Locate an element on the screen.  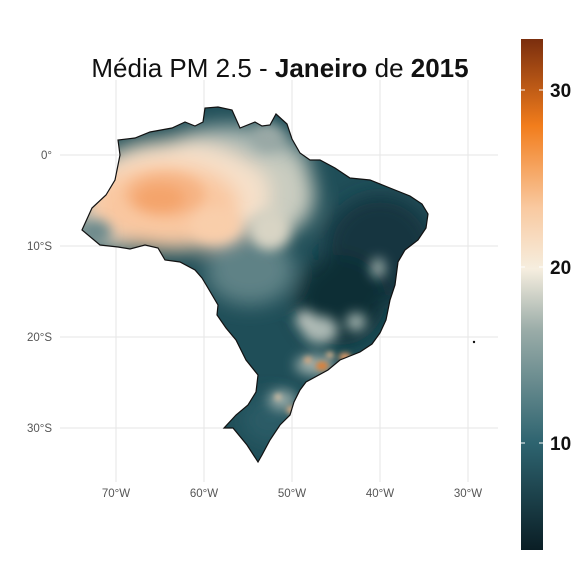
x-tick-label: 50°W is located at coordinates (292, 494).